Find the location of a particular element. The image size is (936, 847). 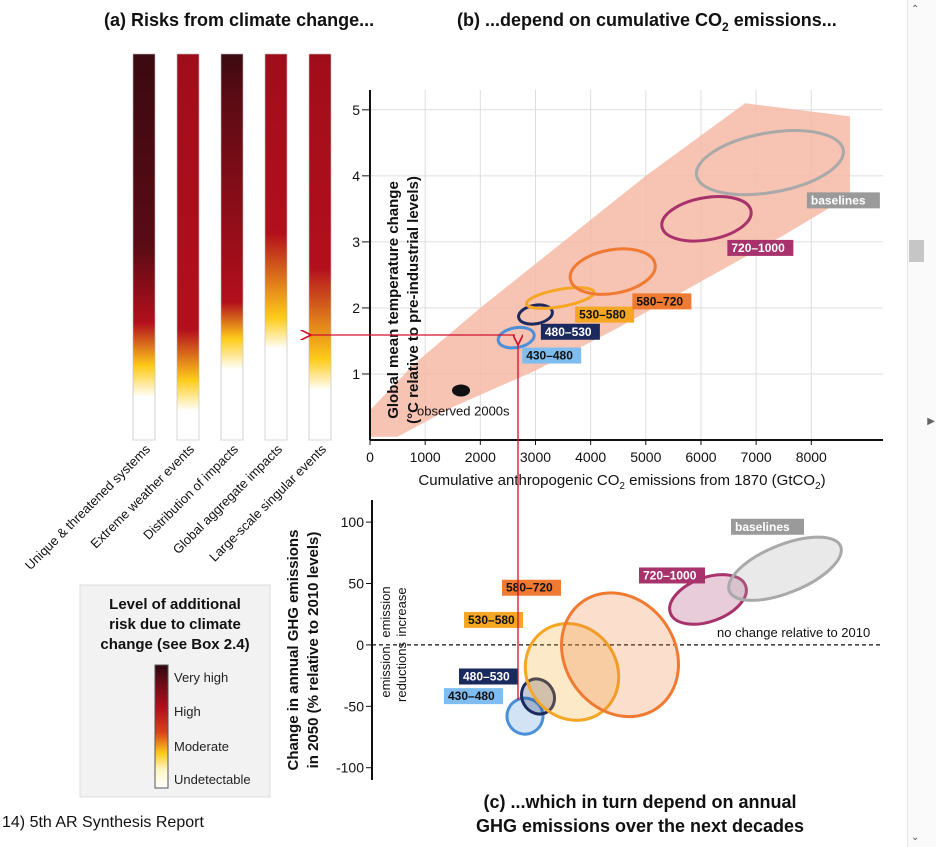

panel-c-title-line1: (c) ...which in turn depend on annual is located at coordinates (640, 802).